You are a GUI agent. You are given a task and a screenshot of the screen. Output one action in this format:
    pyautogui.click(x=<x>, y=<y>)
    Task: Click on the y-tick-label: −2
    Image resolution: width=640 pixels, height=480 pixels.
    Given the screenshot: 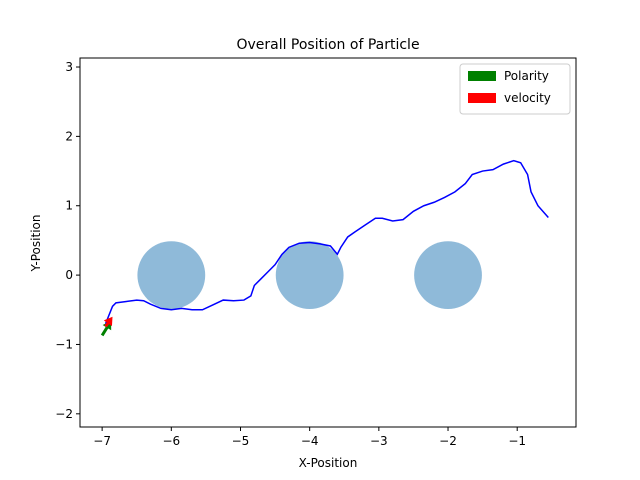 What is the action you would take?
    pyautogui.click(x=64, y=414)
    